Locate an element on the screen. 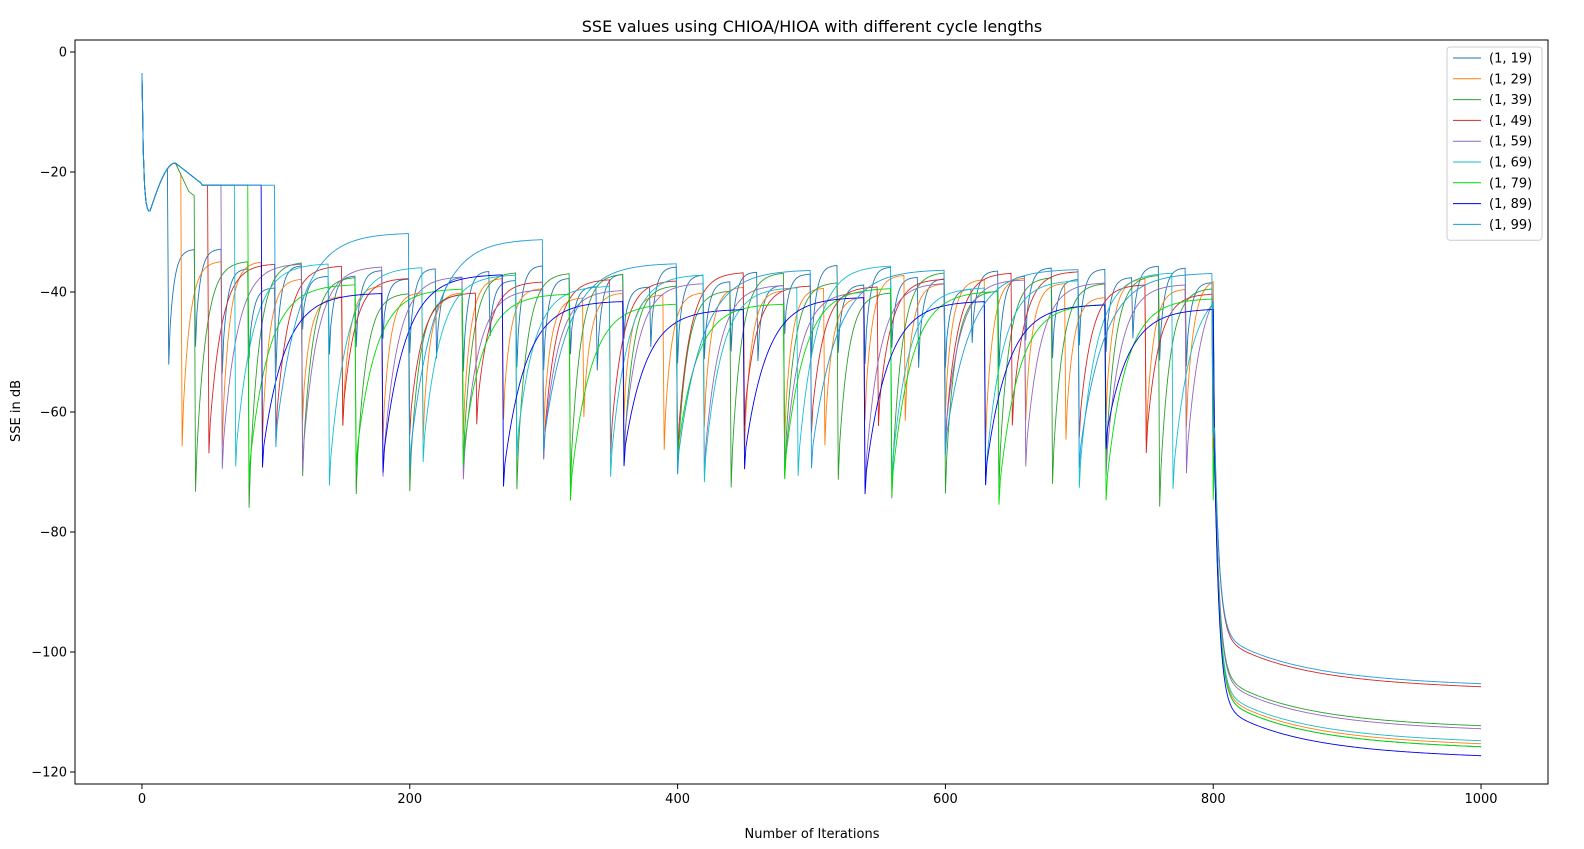 The image size is (1584, 849). x-tick-label: 800 is located at coordinates (1213, 799).